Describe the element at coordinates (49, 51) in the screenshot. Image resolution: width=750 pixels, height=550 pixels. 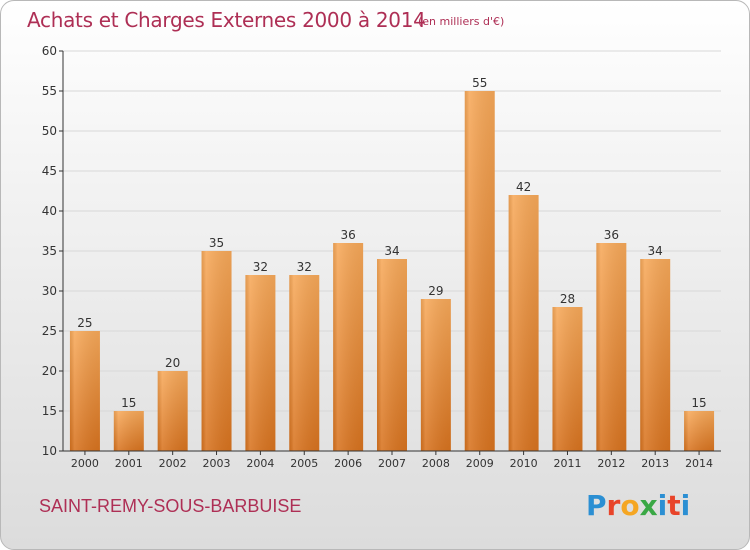
I see `y-tick-label: 60` at that location.